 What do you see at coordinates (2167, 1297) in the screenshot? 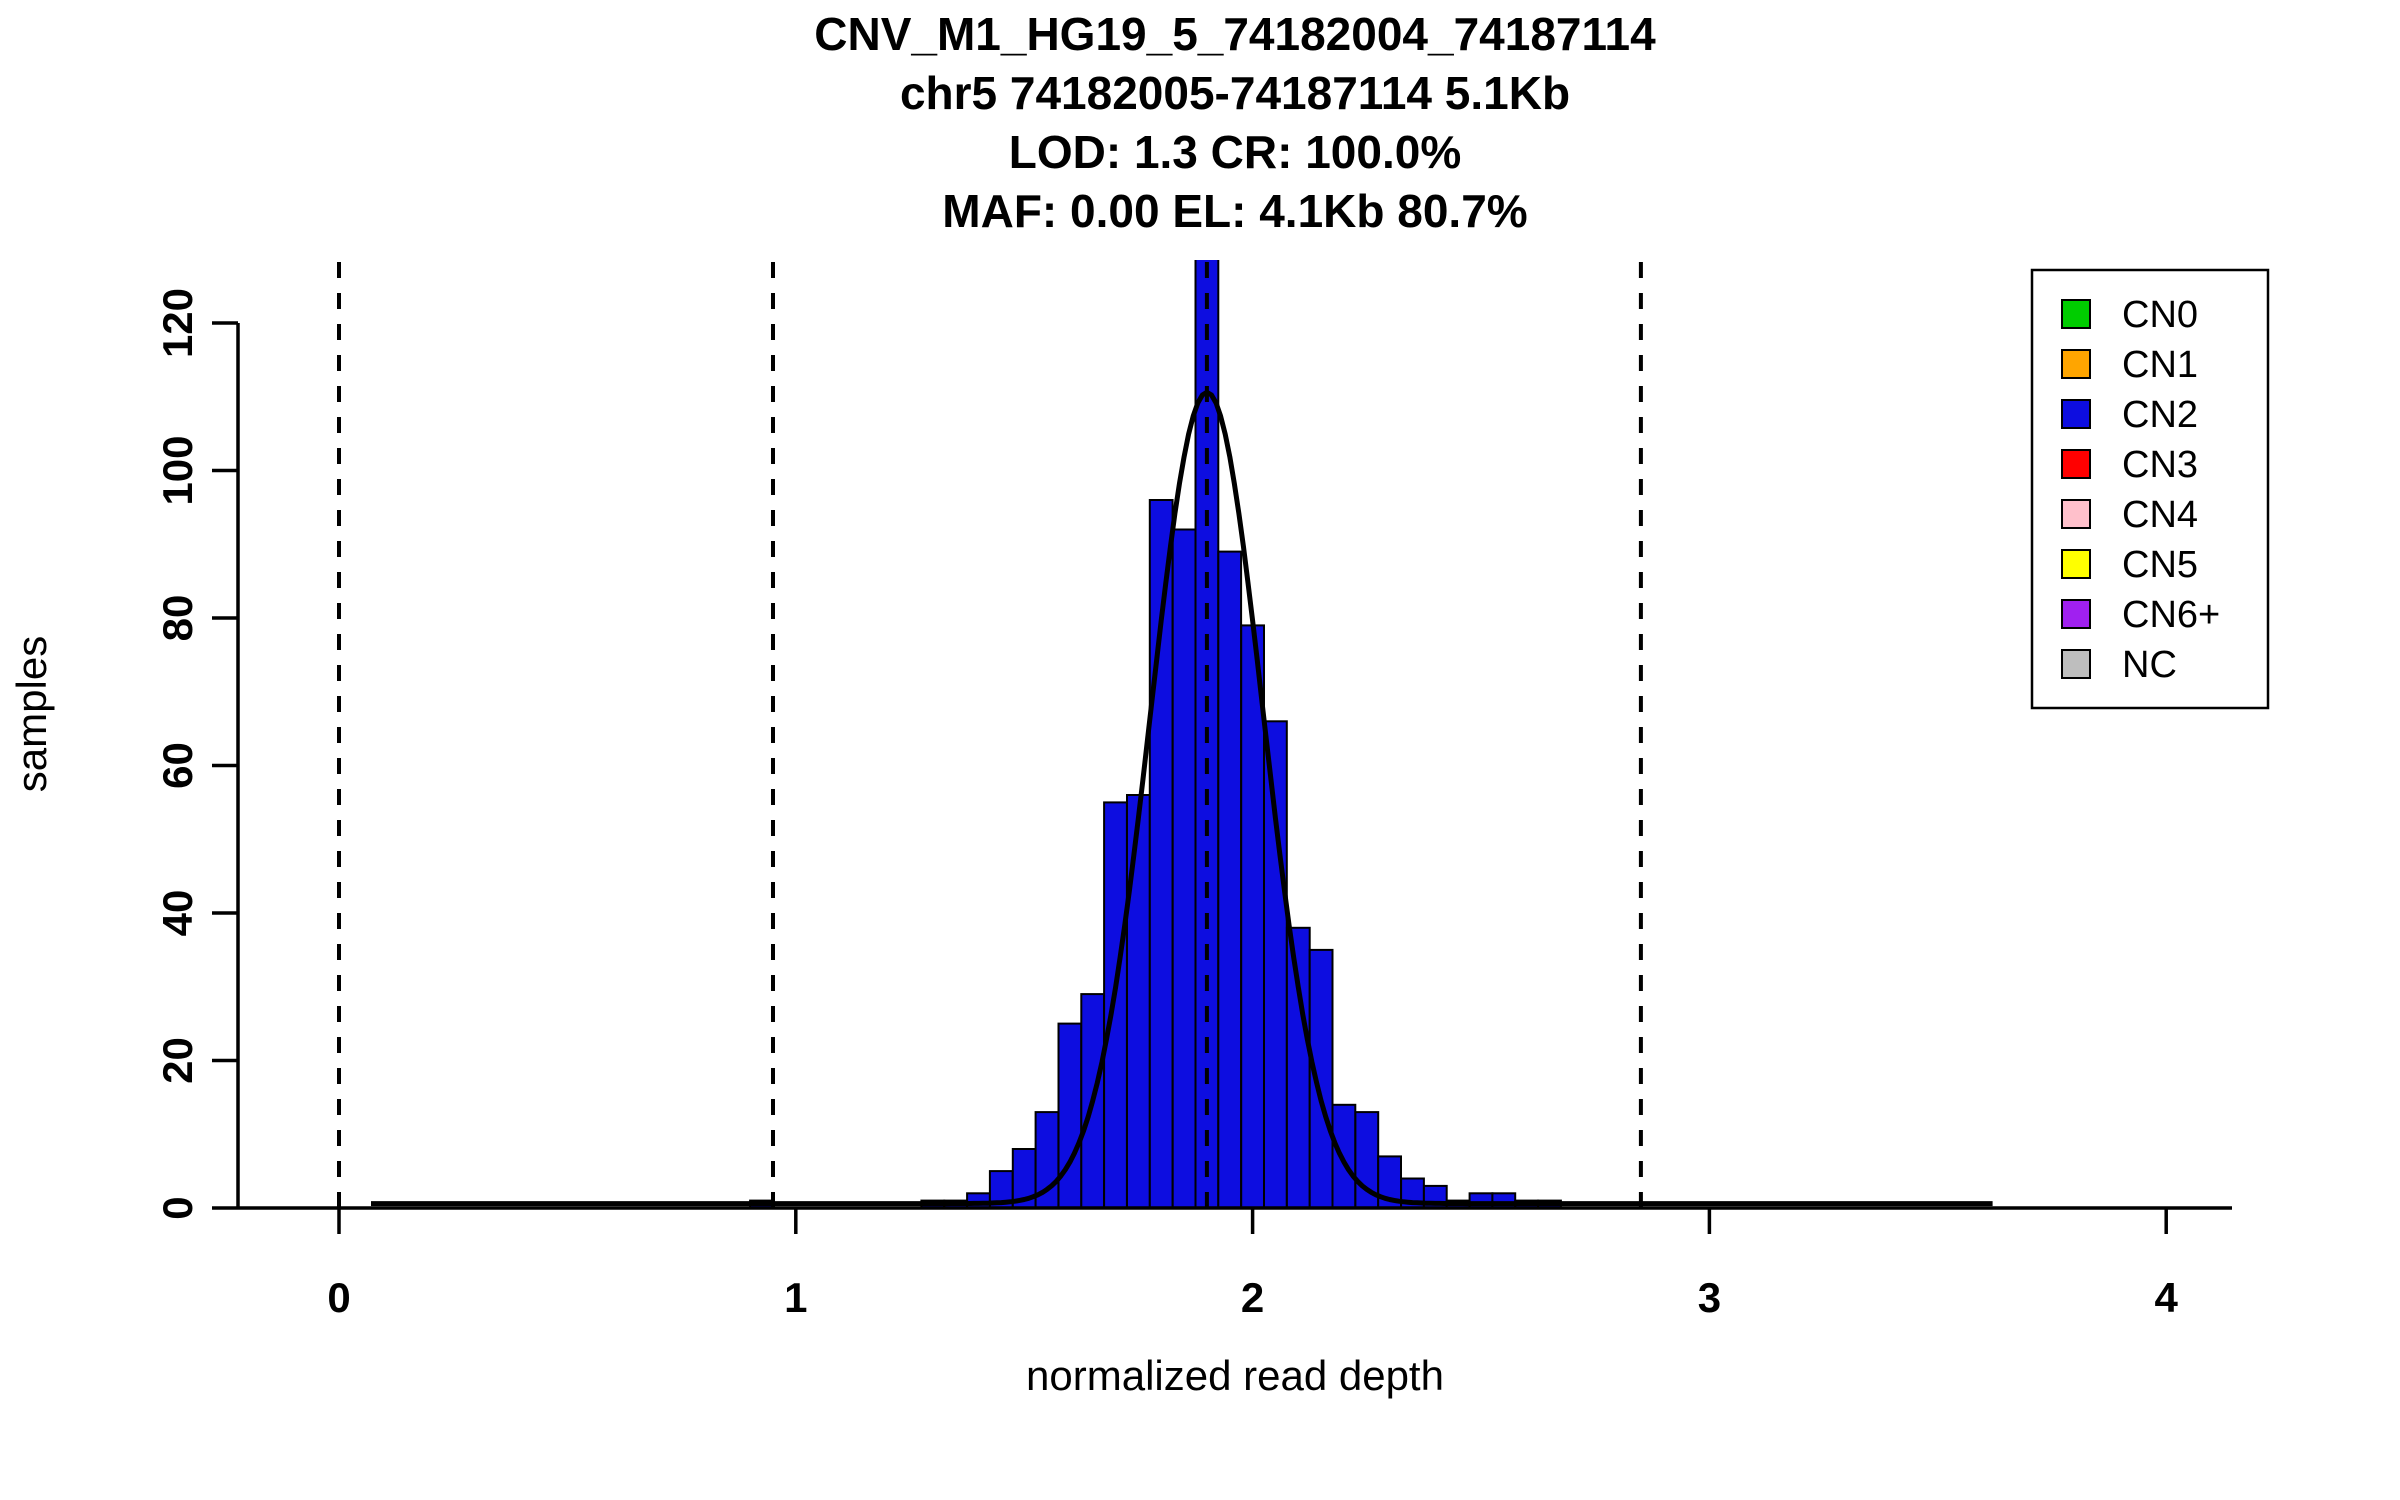
I see `x-tick-label: 4` at bounding box center [2167, 1297].